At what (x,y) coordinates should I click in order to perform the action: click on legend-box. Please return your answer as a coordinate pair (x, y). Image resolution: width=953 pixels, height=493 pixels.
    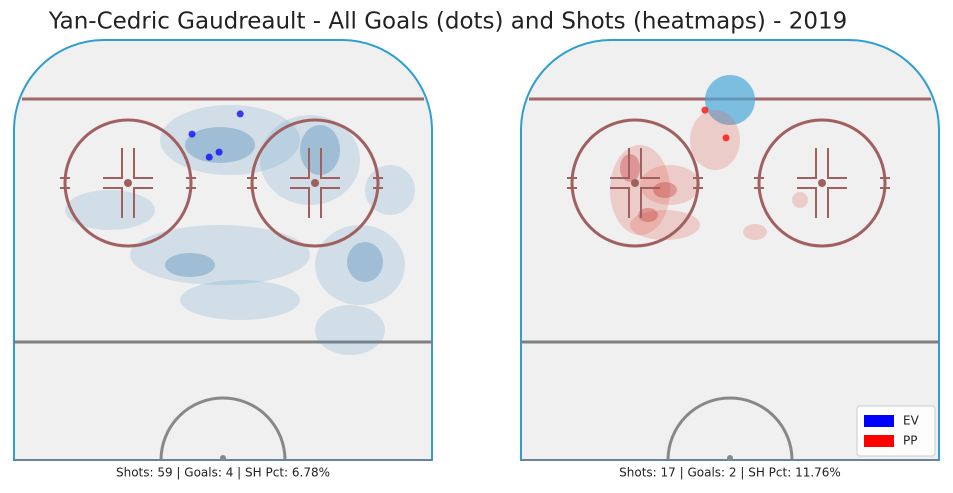
    Looking at the image, I should click on (896, 431).